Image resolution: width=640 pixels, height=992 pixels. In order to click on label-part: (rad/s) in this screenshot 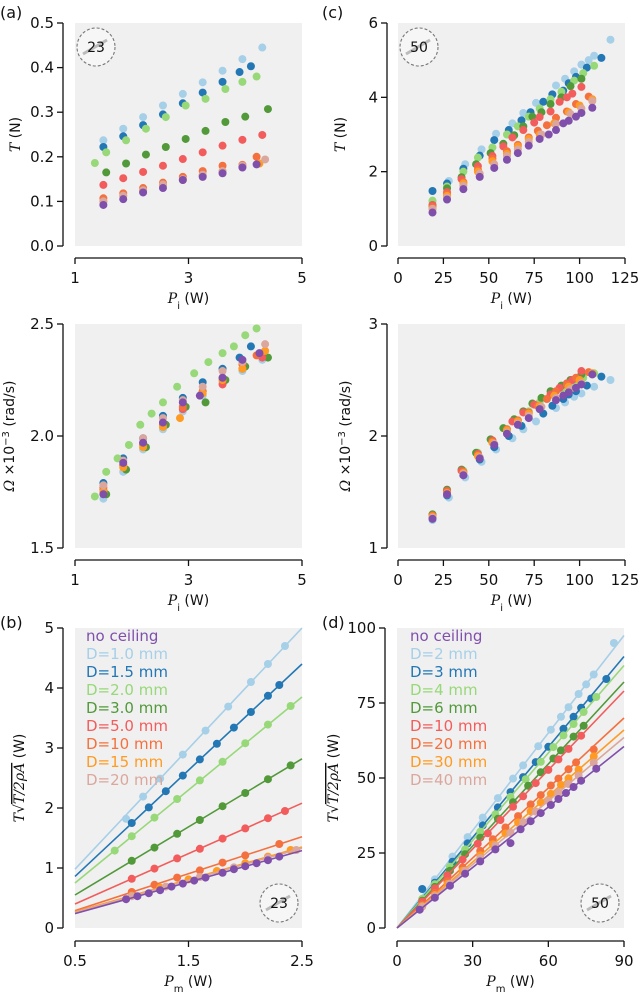, I will do `click(10, 406)`.